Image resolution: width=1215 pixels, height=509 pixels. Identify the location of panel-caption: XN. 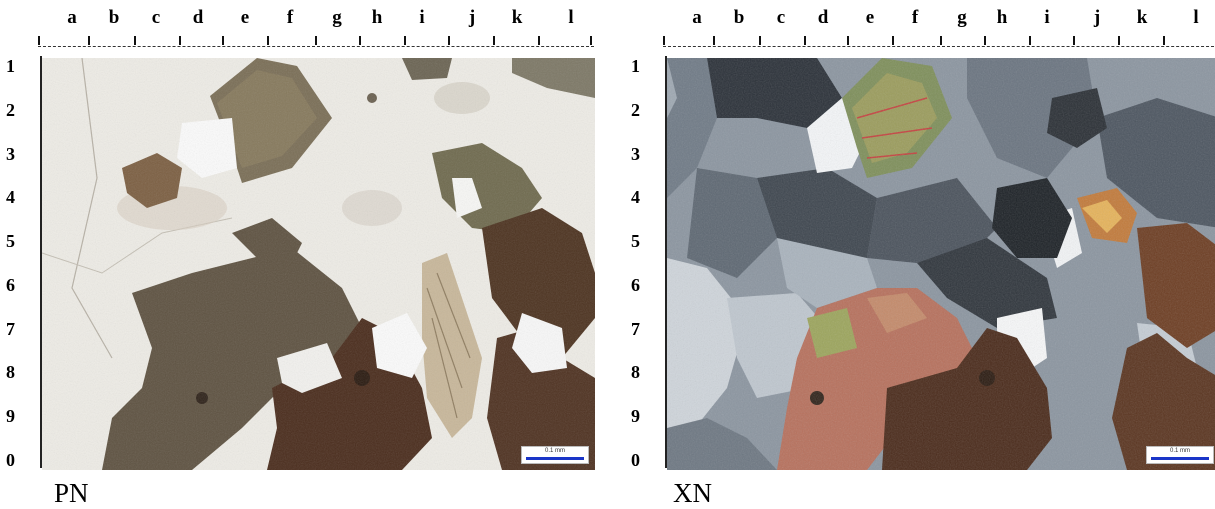
(692, 493).